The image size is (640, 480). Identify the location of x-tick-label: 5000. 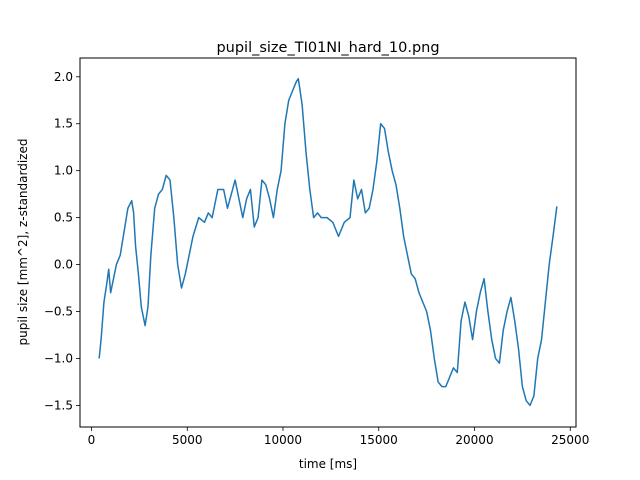
(187, 440).